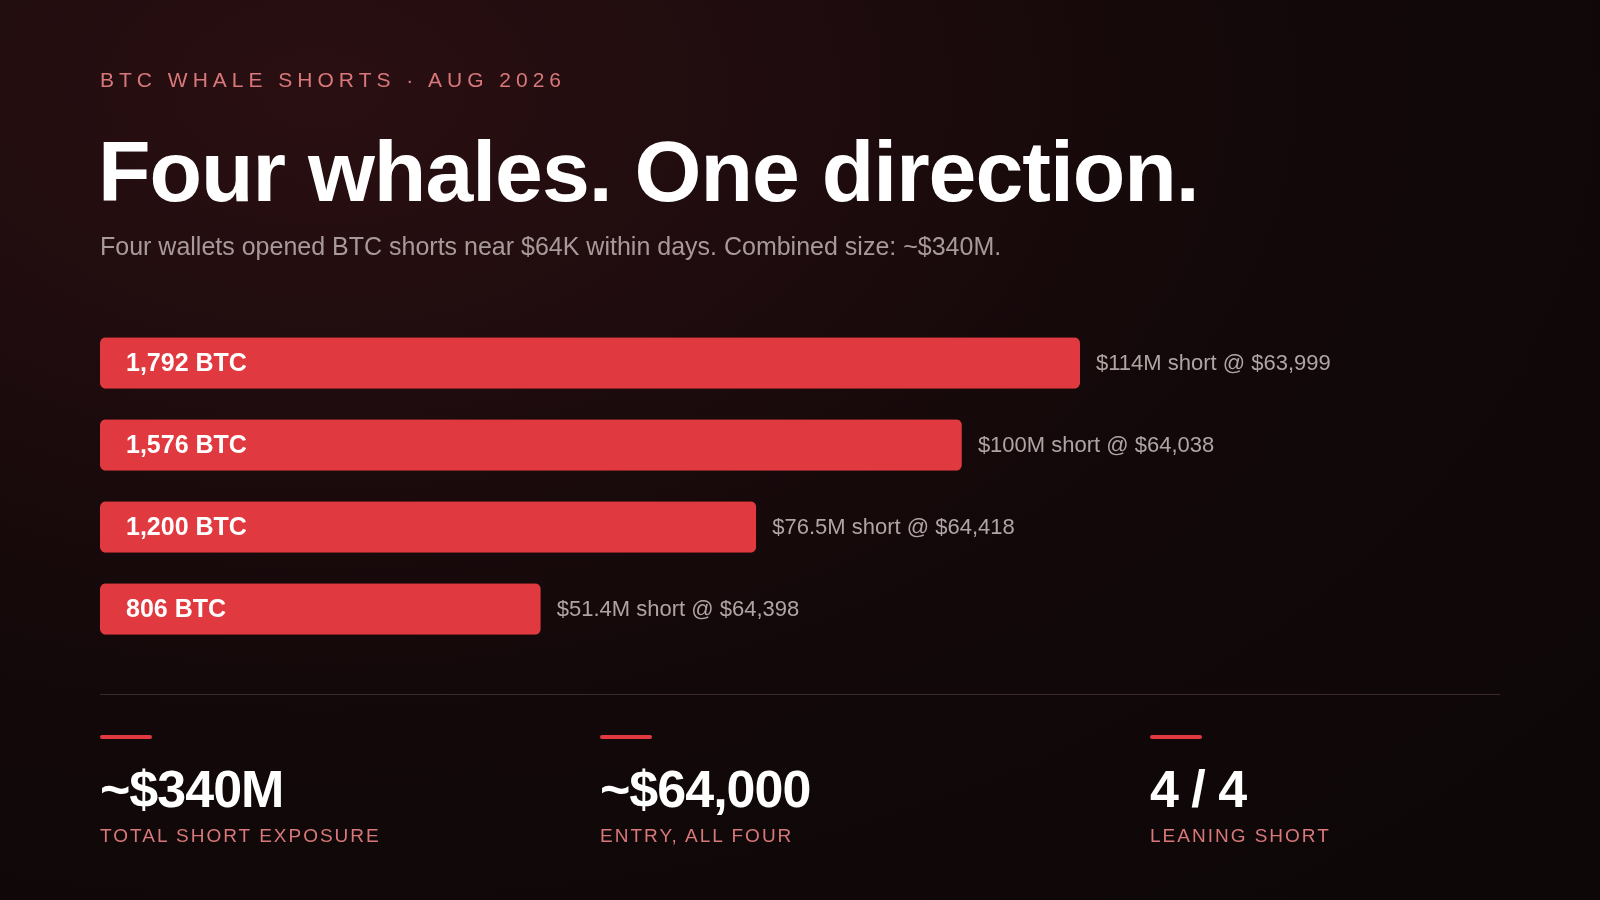  I want to click on data-label: 806 BTC, so click(176, 608).